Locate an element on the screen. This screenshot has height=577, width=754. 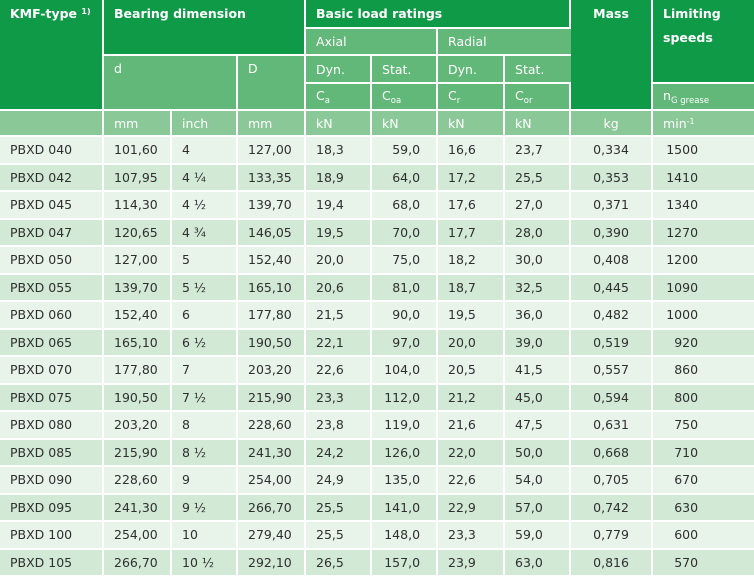
cell-ca: 22,6 is located at coordinates (339, 371).